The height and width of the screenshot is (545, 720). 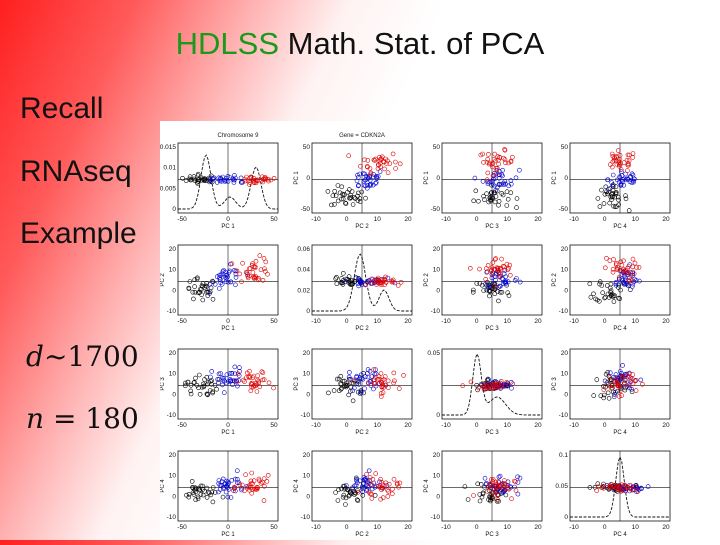 What do you see at coordinates (307, 374) in the screenshot?
I see `panel-r3c2-ytick: 10` at bounding box center [307, 374].